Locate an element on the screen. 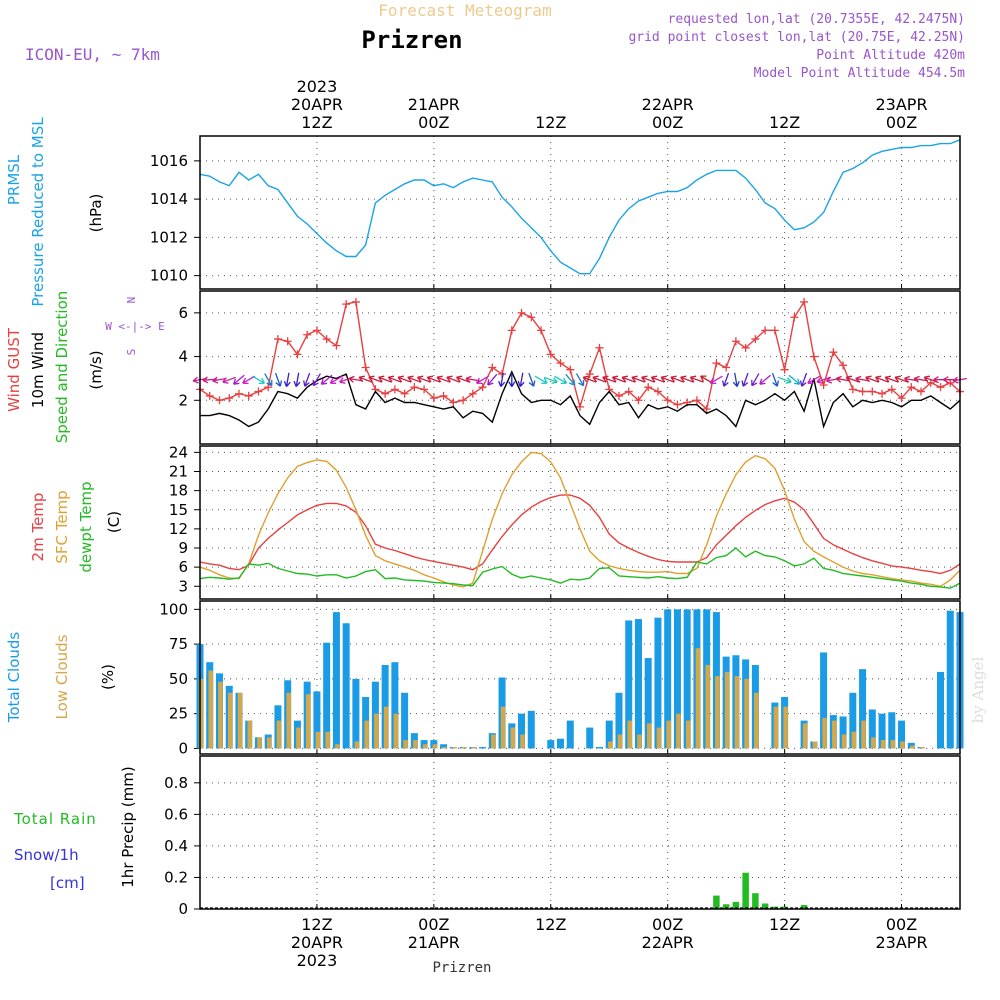  watermark: by Angel is located at coordinates (978, 689).